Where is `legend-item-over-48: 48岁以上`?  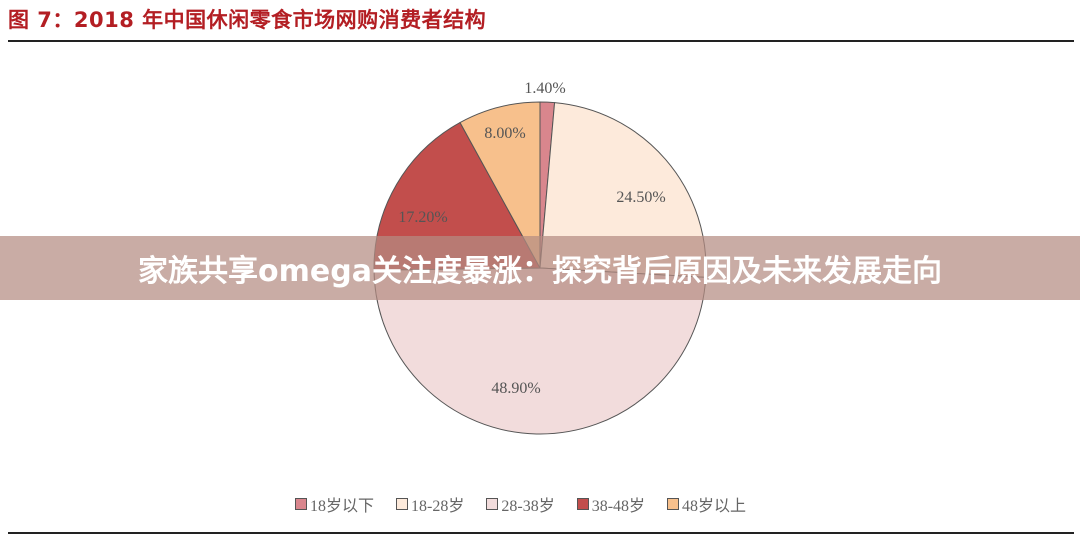 legend-item-over-48: 48岁以上 is located at coordinates (706, 504).